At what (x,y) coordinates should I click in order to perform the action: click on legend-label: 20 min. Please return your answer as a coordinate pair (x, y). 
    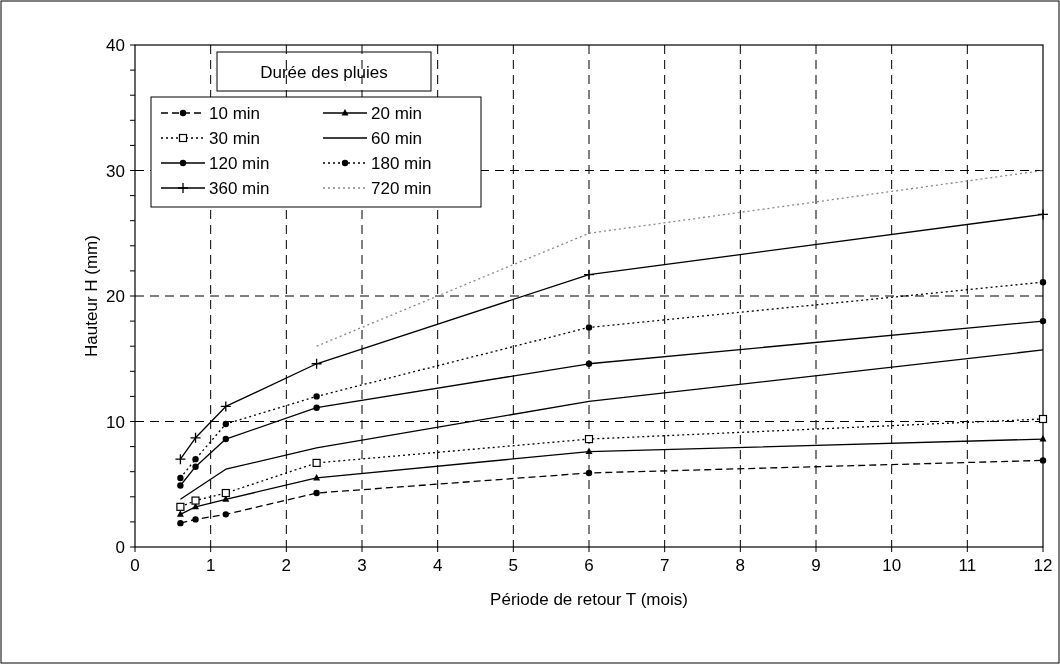
    Looking at the image, I should click on (397, 113).